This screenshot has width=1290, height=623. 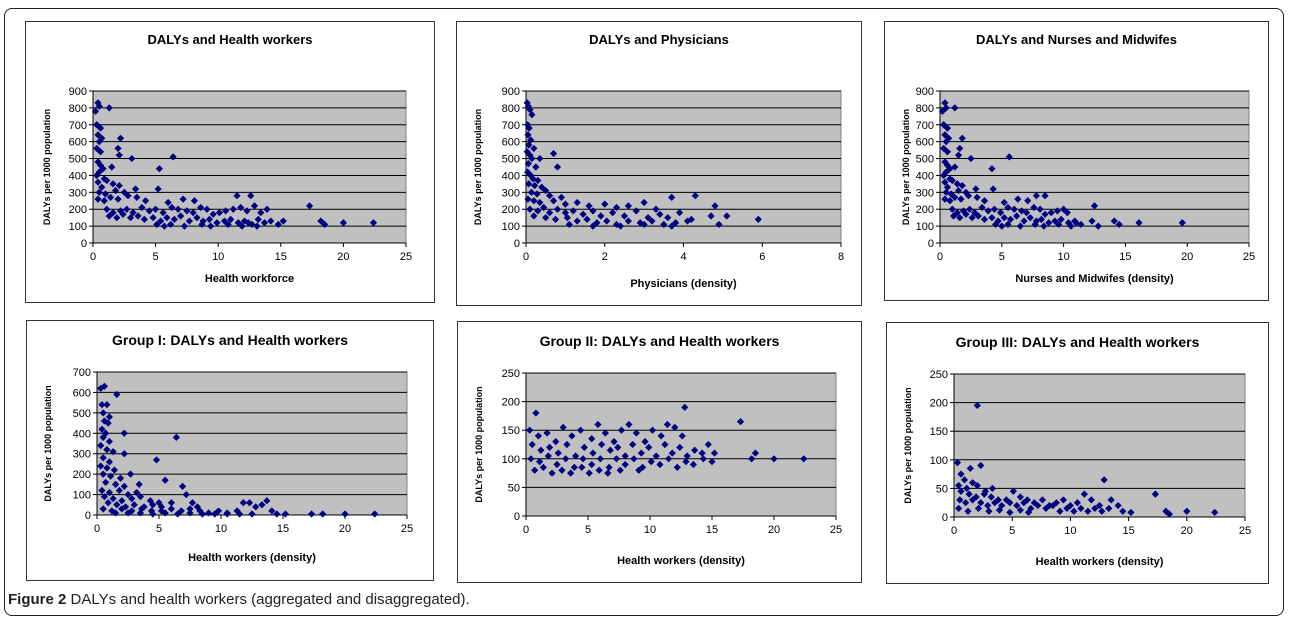 I want to click on y-tick-label: 250, so click(x=511, y=374).